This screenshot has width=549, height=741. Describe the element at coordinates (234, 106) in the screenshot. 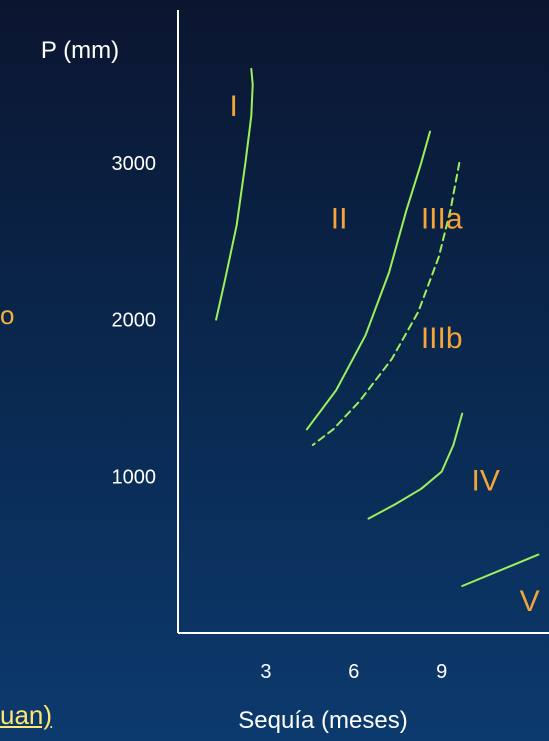

I see `zone-label-i: I` at that location.